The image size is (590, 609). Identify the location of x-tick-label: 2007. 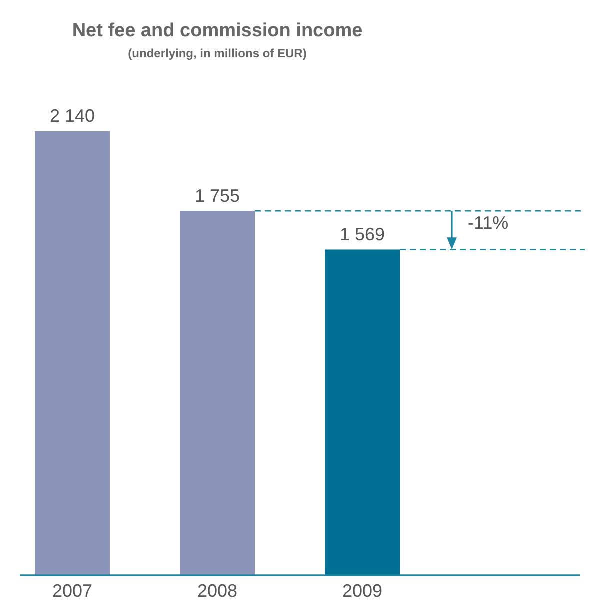
(72, 591).